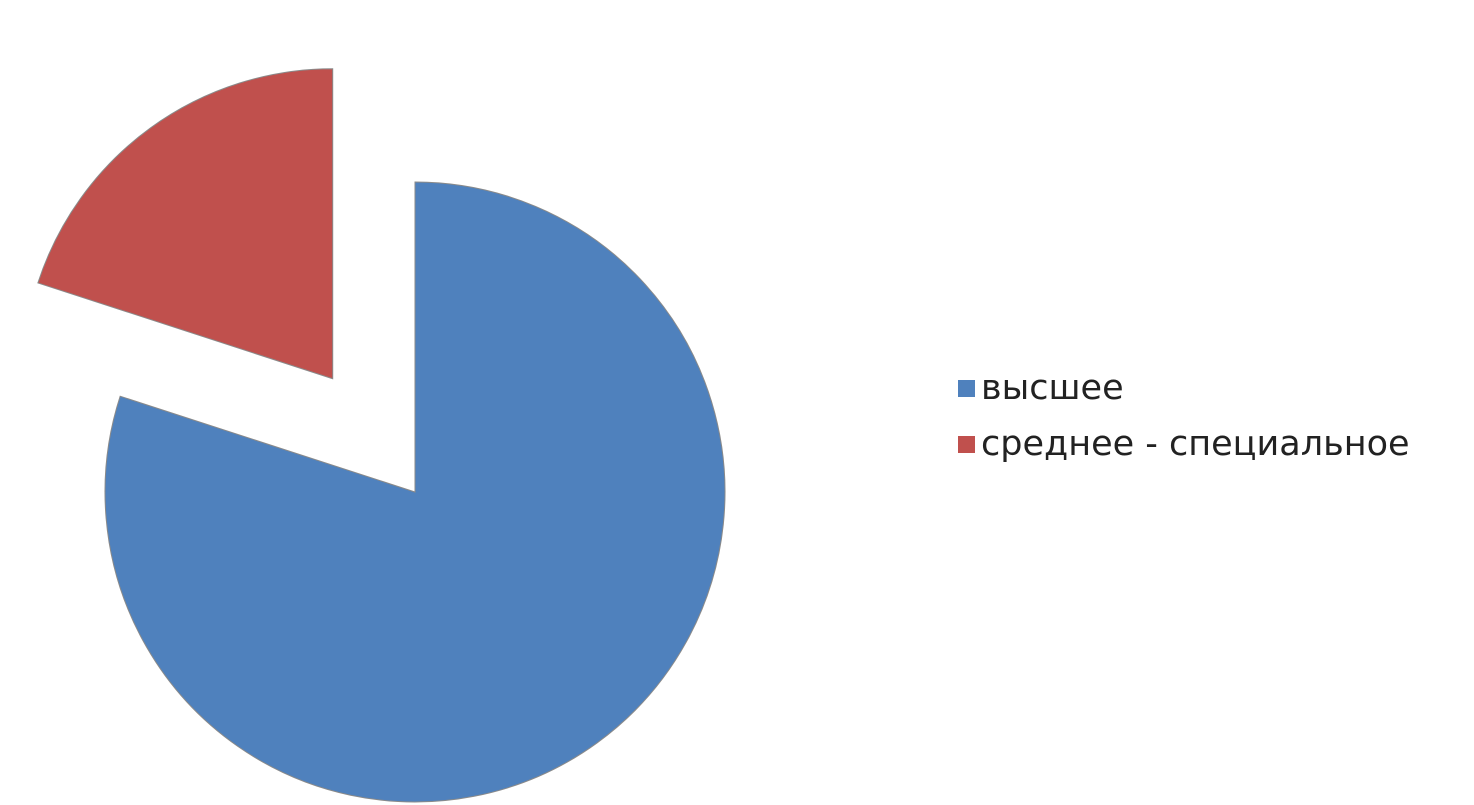 This screenshot has height=805, width=1474. What do you see at coordinates (185, 224) in the screenshot?
I see `pie-slice-srednee-specialnoe` at bounding box center [185, 224].